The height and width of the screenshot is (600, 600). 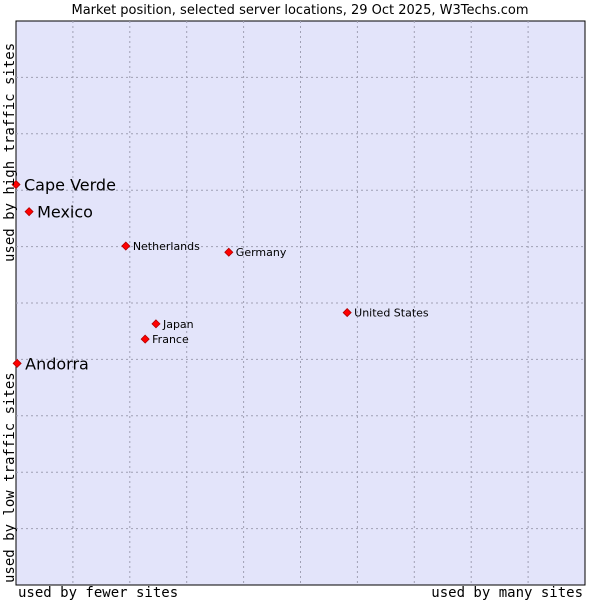 I want to click on data-point-label: Cape Verde, so click(x=70, y=185).